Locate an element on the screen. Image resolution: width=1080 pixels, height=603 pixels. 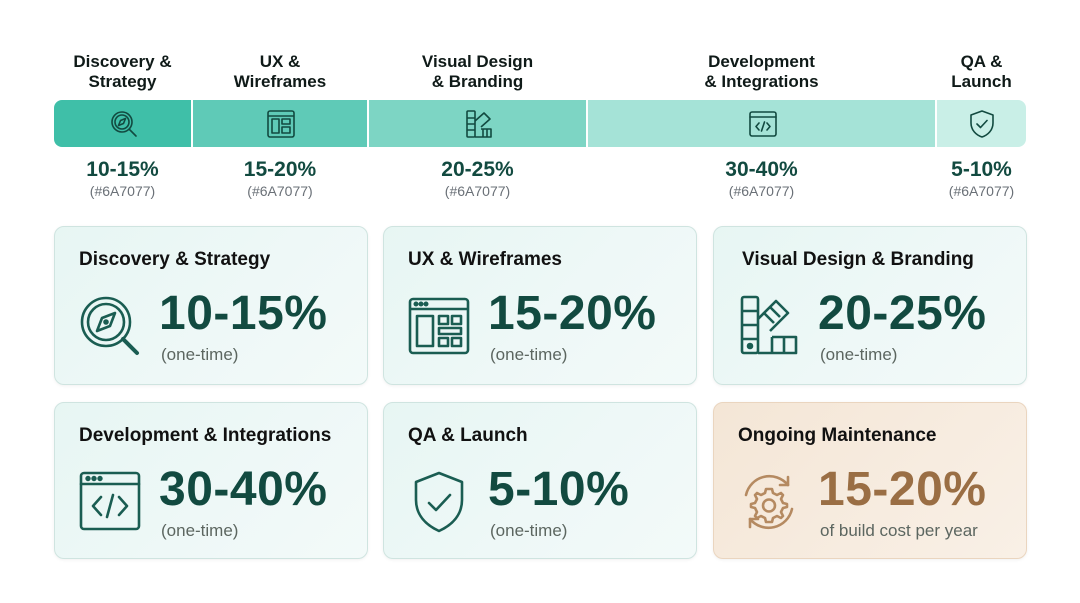
phase-label-qa: QA & Launch is located at coordinates (981, 71).